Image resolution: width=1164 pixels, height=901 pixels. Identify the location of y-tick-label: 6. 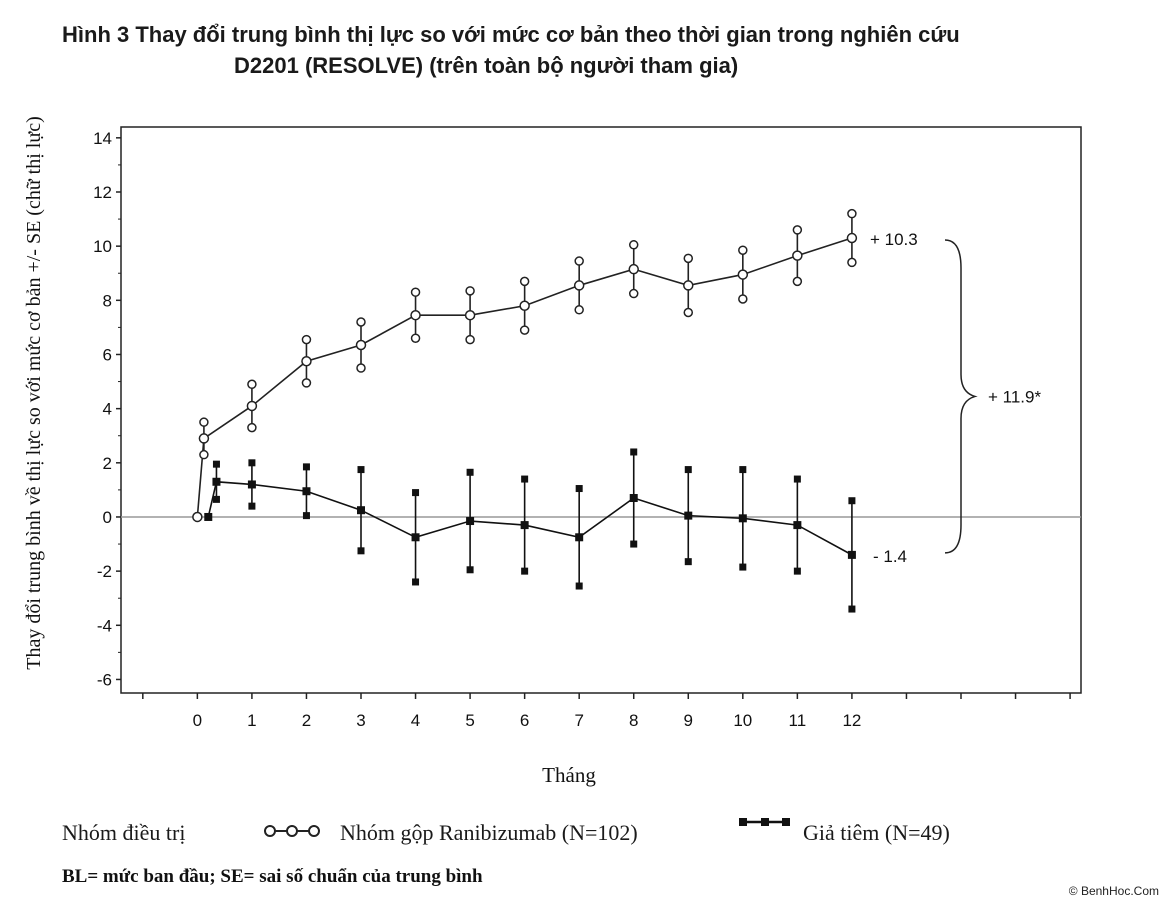
(107, 354).